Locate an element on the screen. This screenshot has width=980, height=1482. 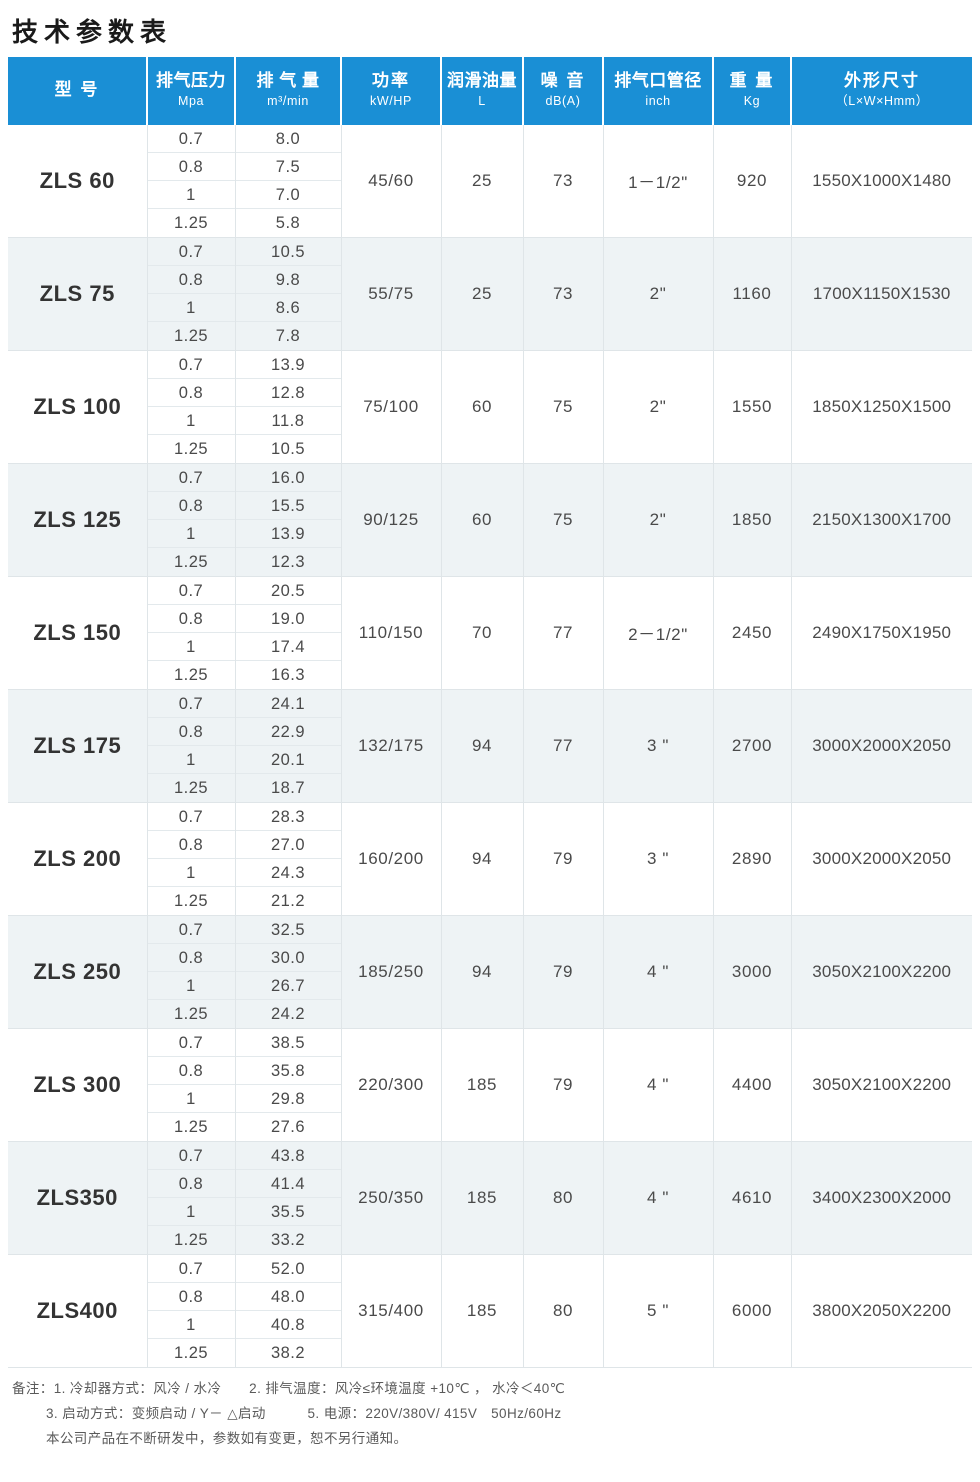
cell-flow: 5.8 is located at coordinates (288, 222).